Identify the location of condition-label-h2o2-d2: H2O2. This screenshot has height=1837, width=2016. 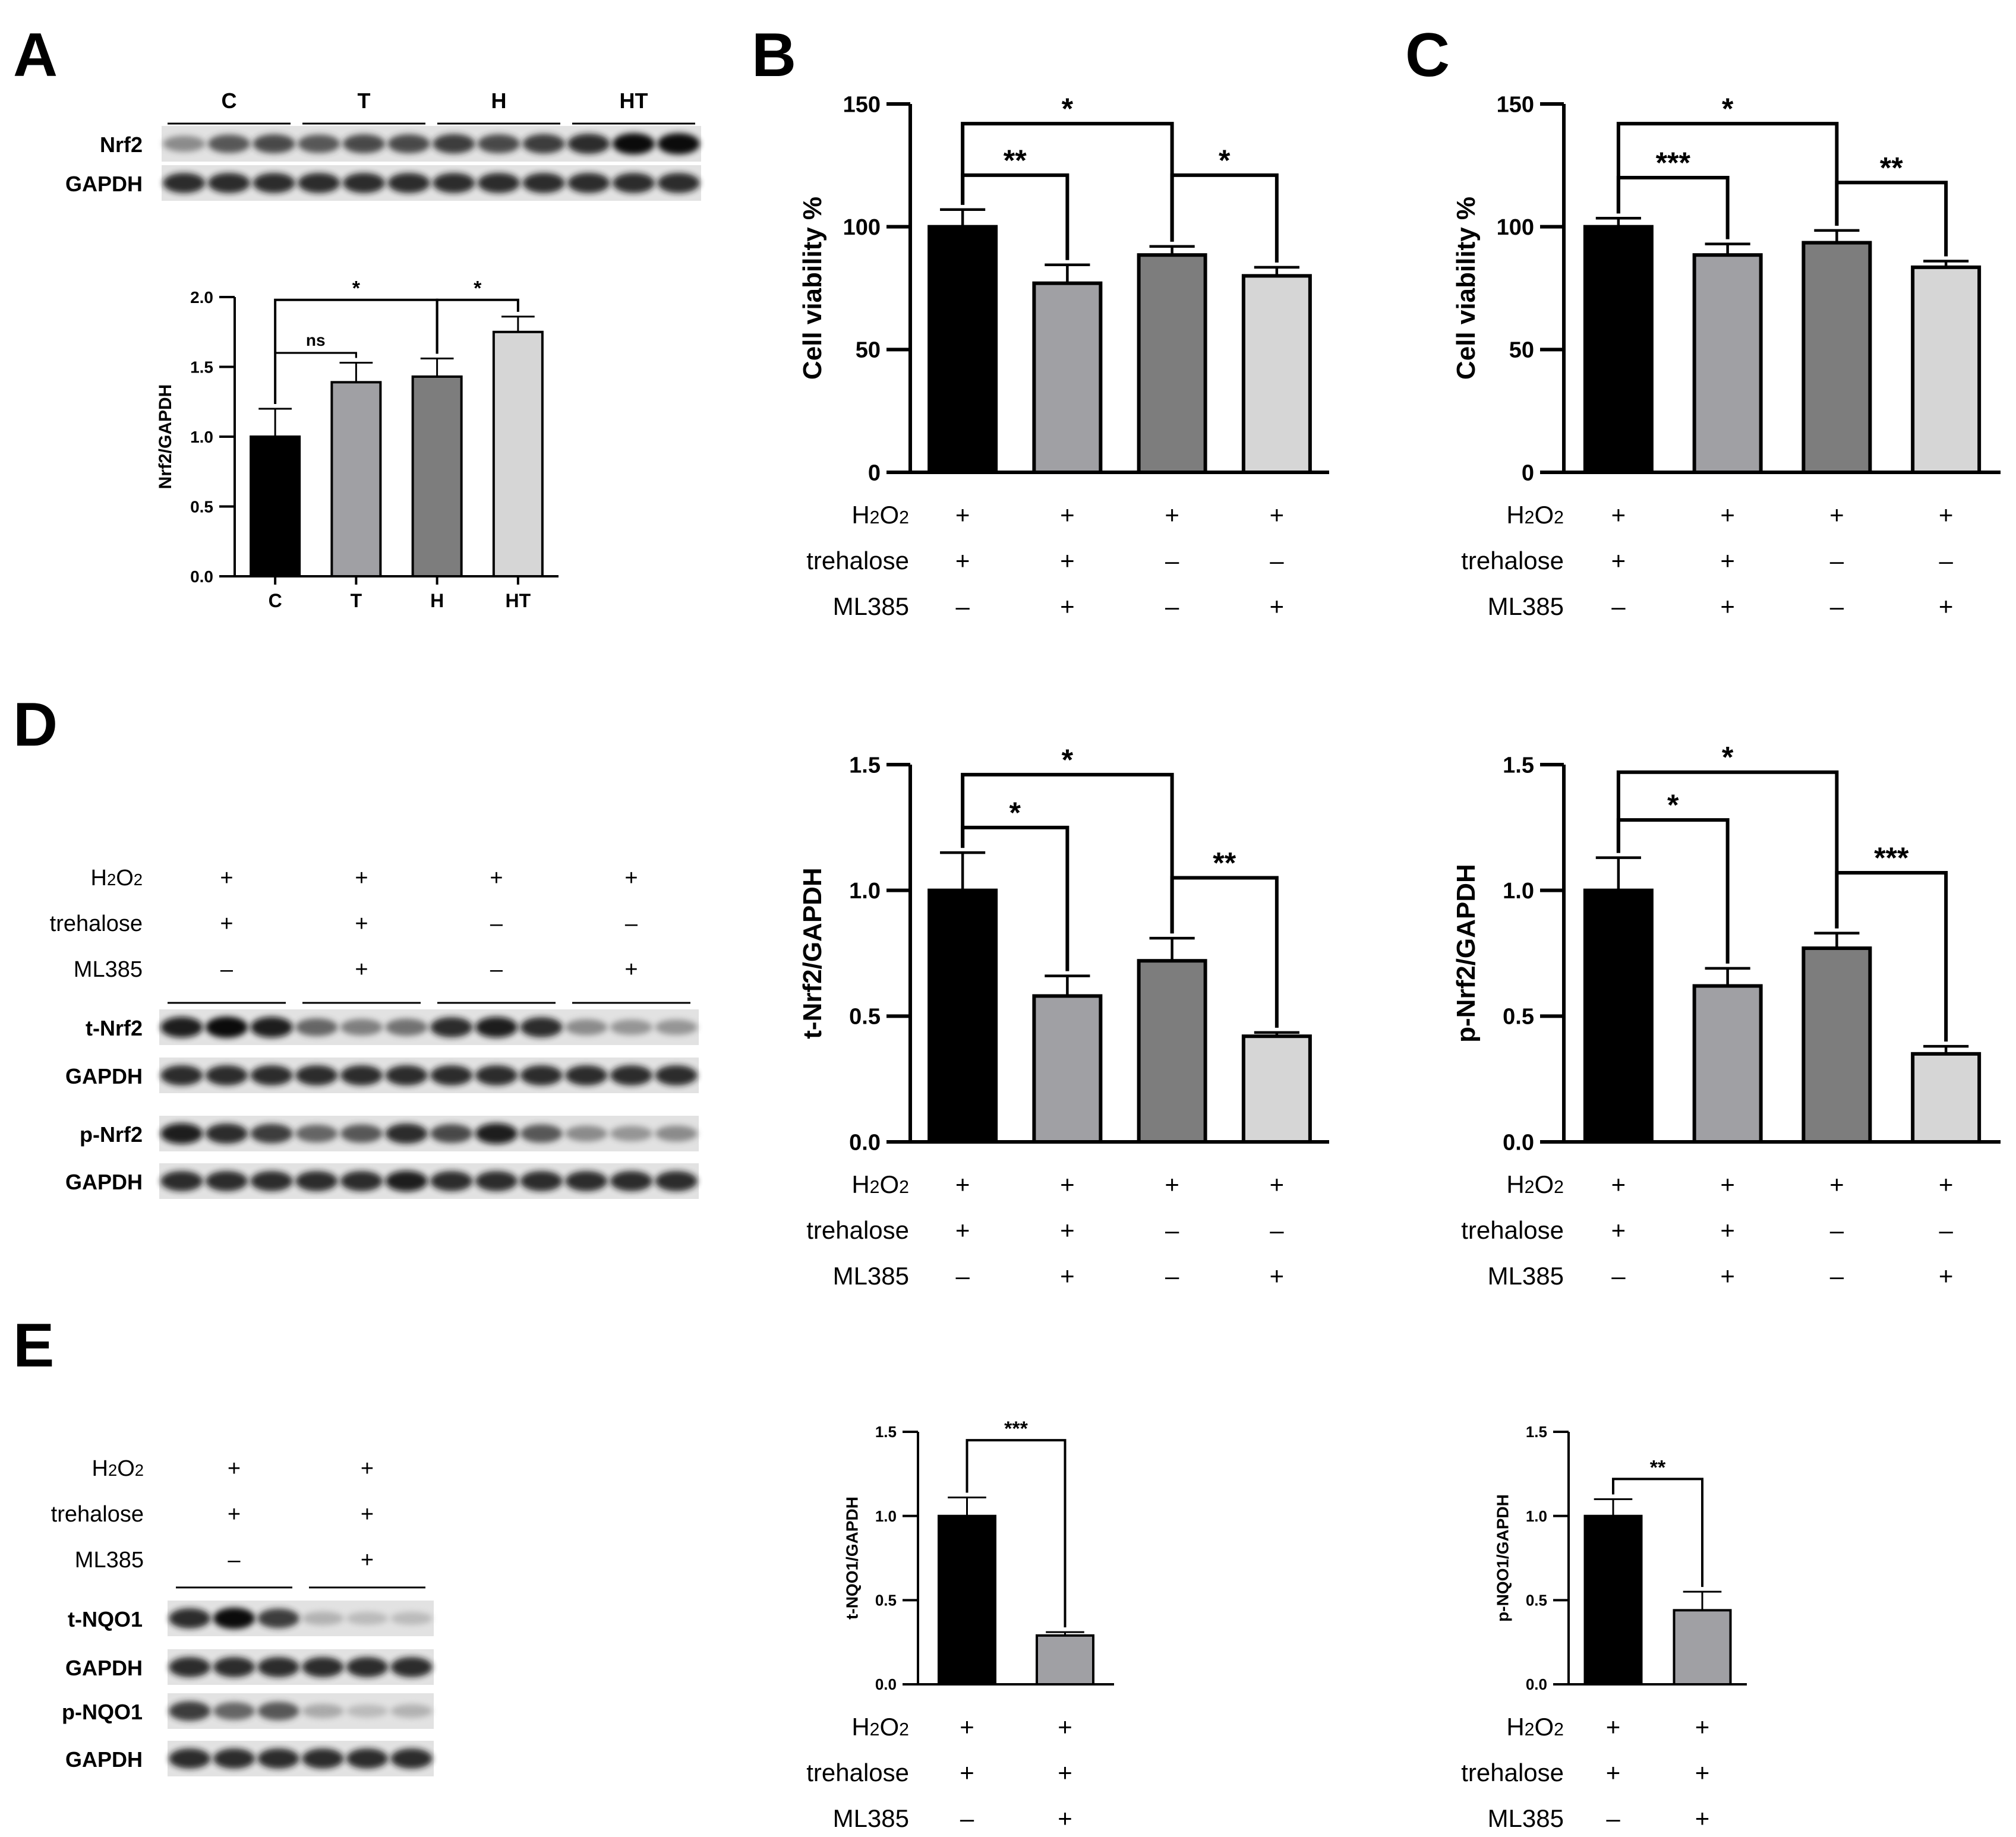
(1535, 1184).